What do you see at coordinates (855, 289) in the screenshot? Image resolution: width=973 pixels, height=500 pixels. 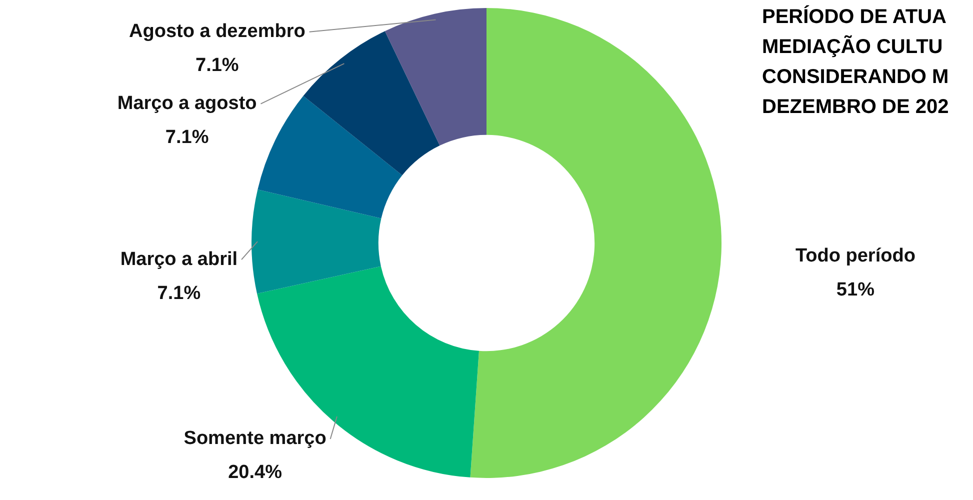 I see `data-label: 51%` at bounding box center [855, 289].